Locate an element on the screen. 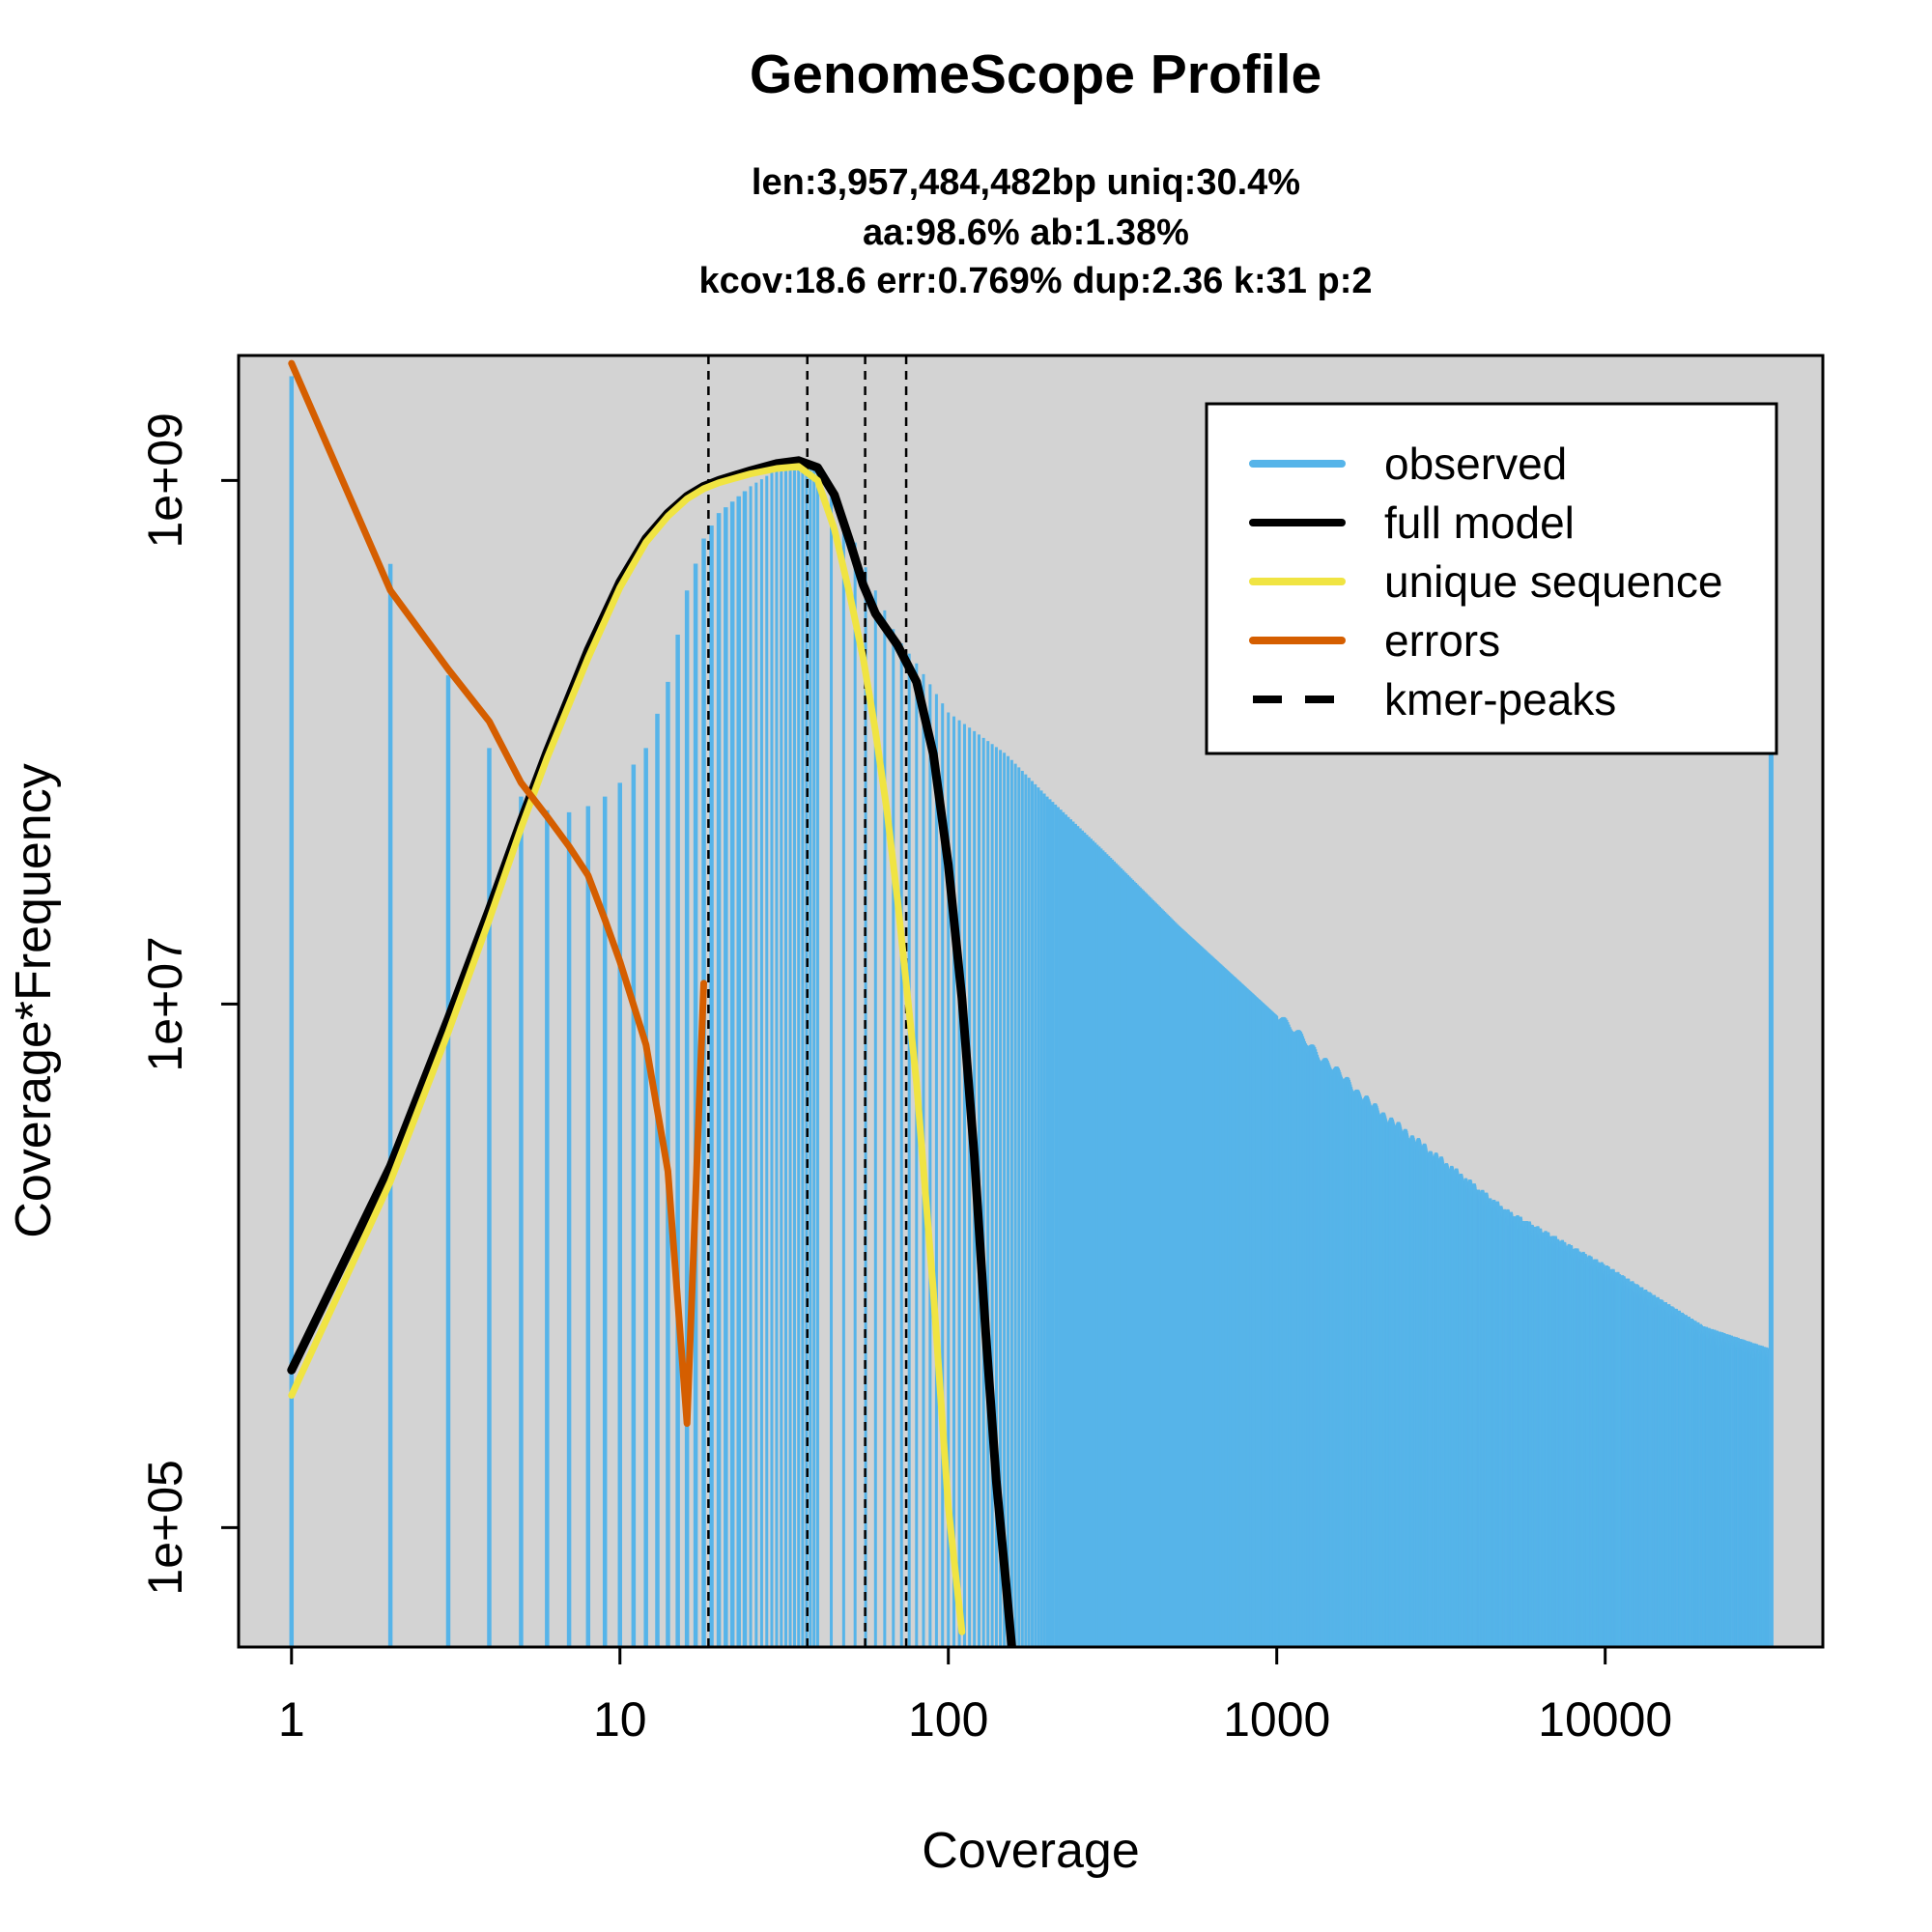  chart-subtitle-line-3: kcov:18.6 err:0.769% dup:2.36 k:31 p:2 is located at coordinates (1035, 281).